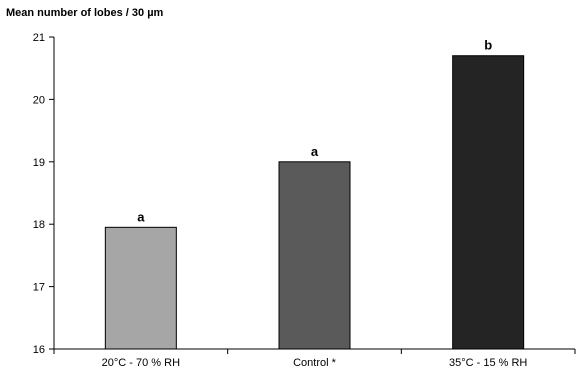  Describe the element at coordinates (39, 163) in the screenshot. I see `y-tick-label: 19` at that location.